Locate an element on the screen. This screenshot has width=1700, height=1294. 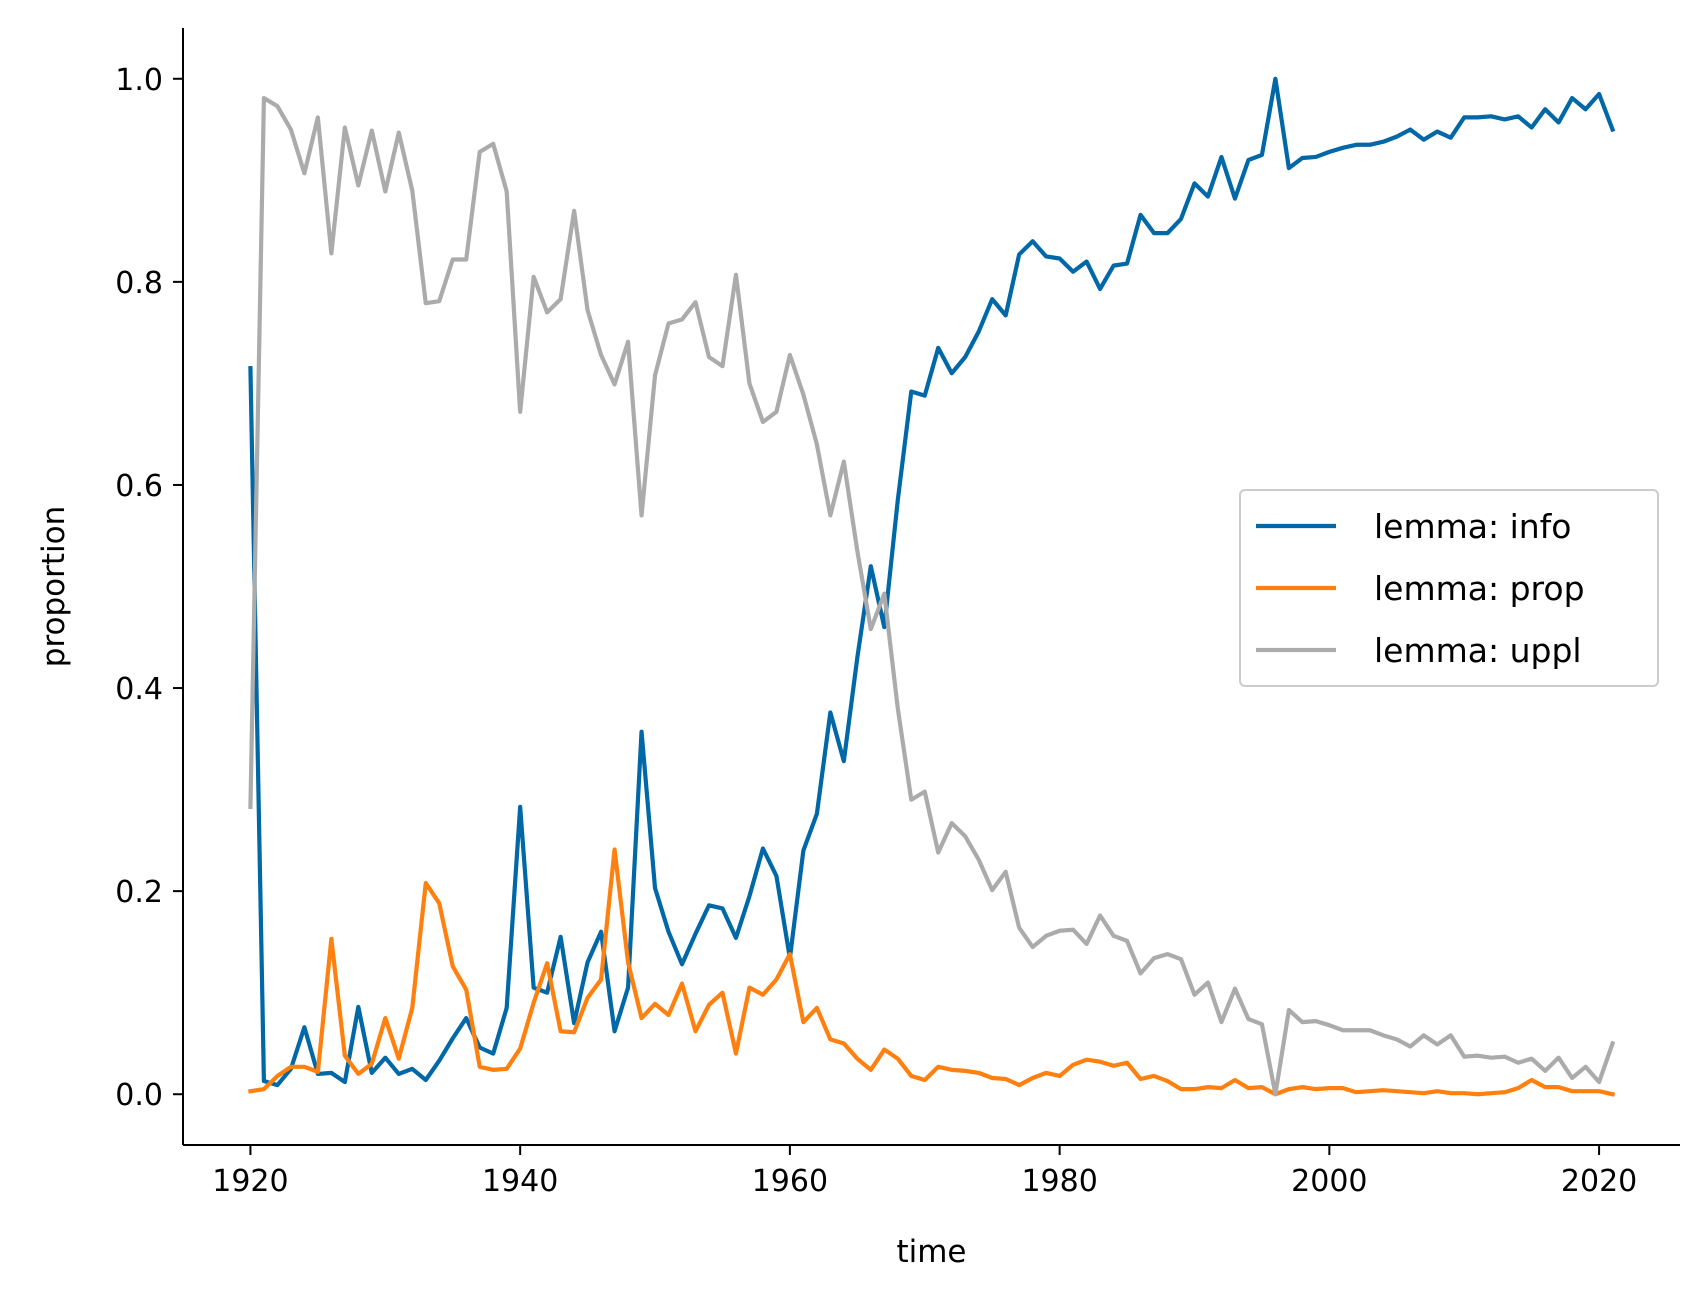
legend-label: lemma: info is located at coordinates (1472, 526).